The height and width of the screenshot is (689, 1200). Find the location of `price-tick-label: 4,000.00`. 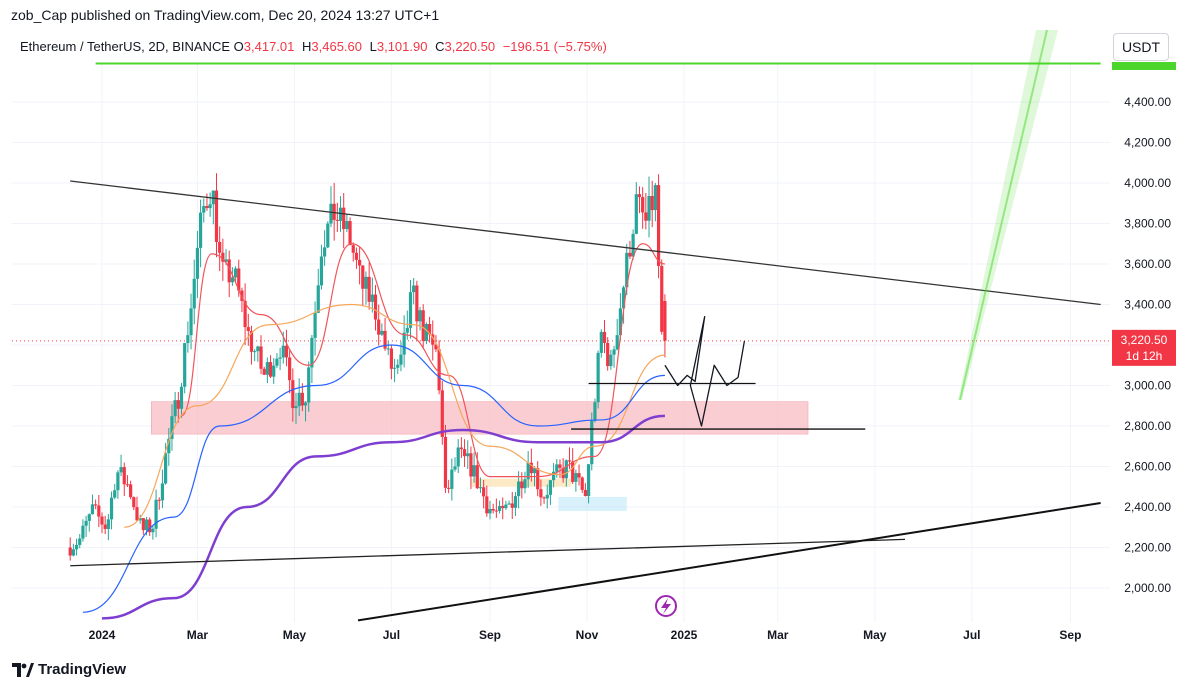

price-tick-label: 4,000.00 is located at coordinates (1147, 183).